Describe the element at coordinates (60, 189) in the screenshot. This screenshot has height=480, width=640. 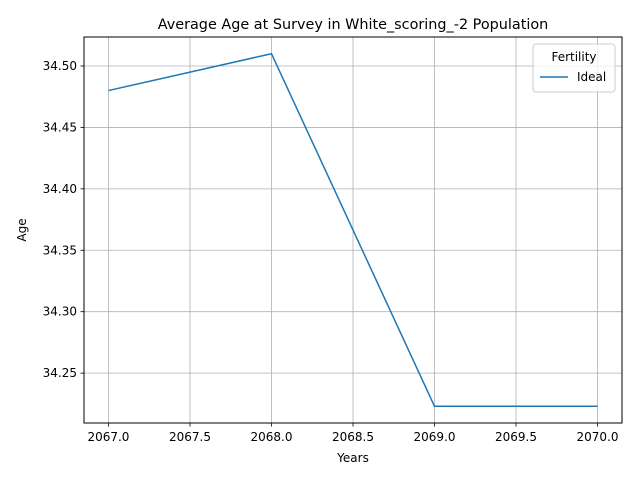
I see `y-tick-label: 34.40` at that location.